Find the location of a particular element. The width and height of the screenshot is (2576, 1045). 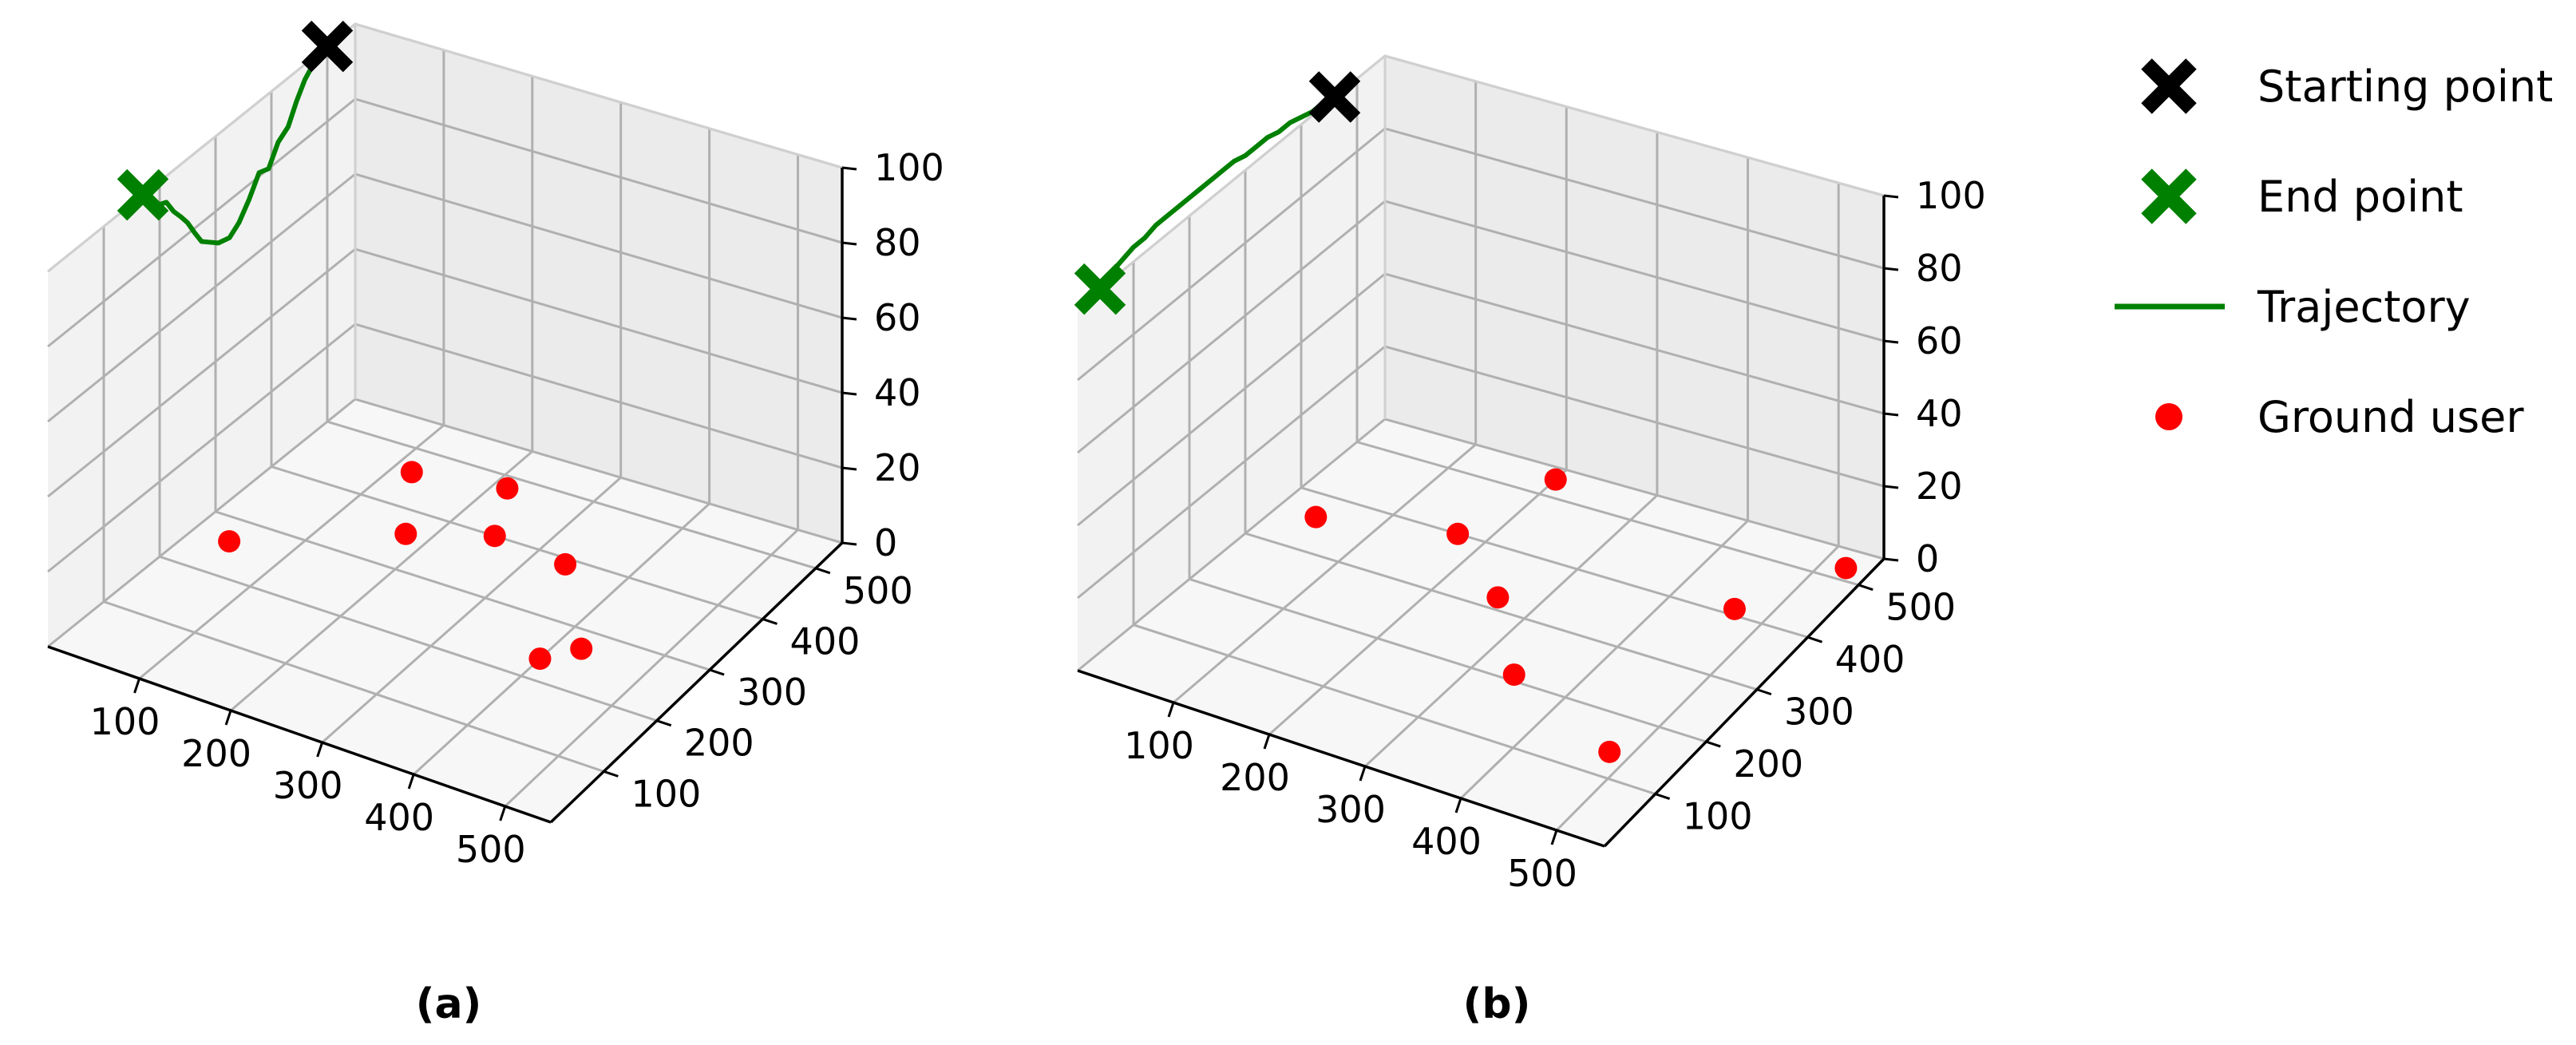

legend-item: Trajectory is located at coordinates (2293, 307).